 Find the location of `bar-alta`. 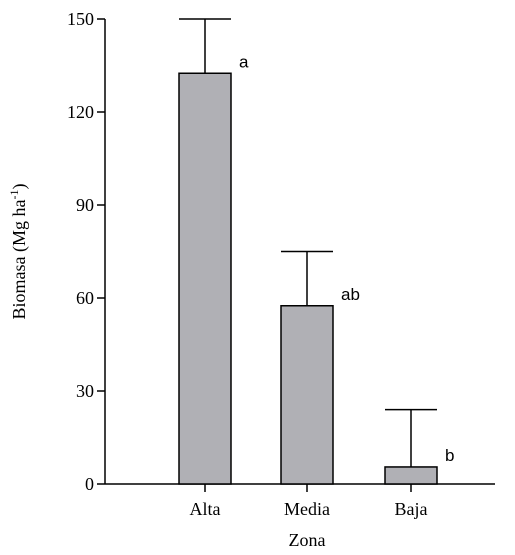

bar-alta is located at coordinates (205, 278).